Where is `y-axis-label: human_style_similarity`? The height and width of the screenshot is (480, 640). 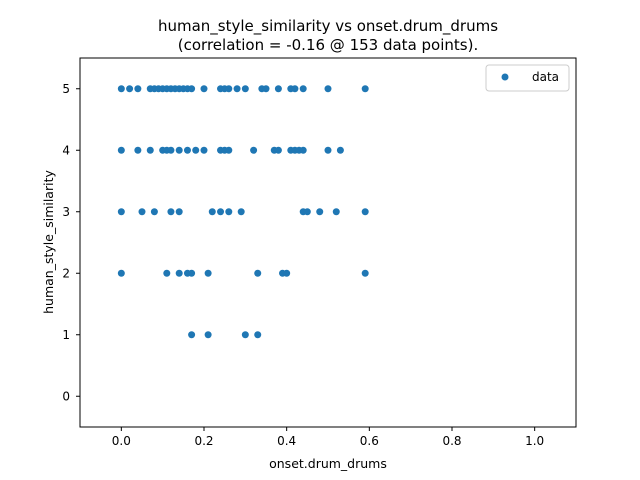 y-axis-label: human_style_similarity is located at coordinates (48, 242).